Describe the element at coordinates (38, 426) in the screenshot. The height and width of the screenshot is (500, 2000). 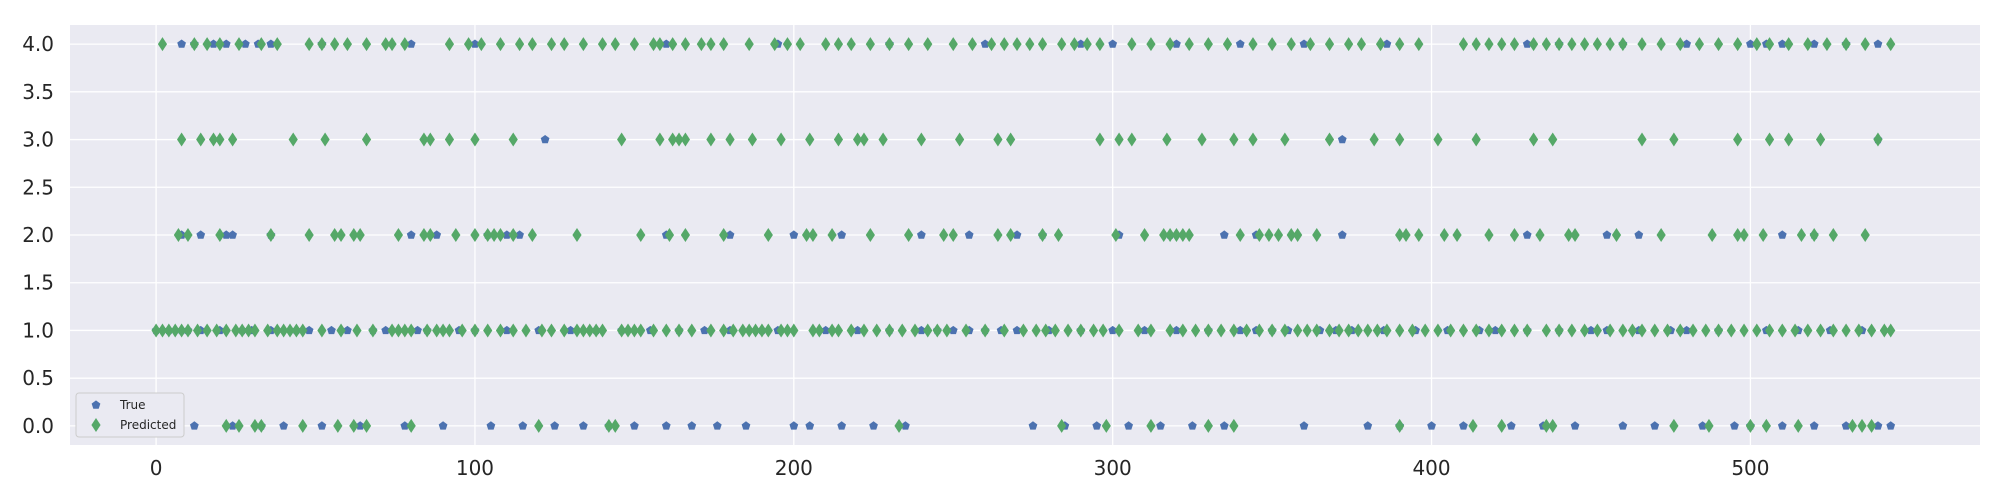
I see `y-tick-label: 0.0` at that location.